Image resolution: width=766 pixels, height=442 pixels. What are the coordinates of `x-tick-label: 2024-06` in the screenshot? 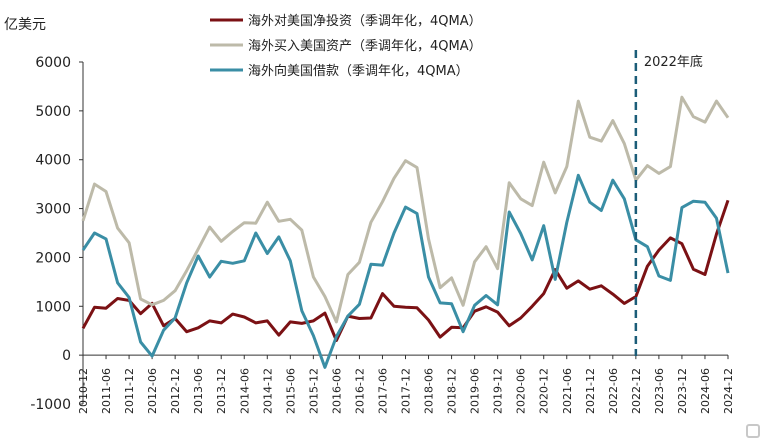 It's located at (705, 391).